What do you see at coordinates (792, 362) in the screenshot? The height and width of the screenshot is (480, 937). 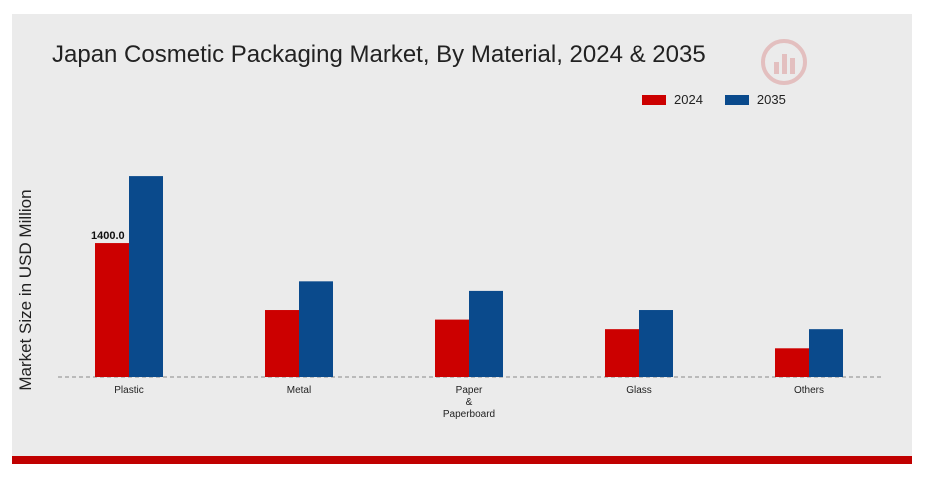 I see `bar-2024-others` at bounding box center [792, 362].